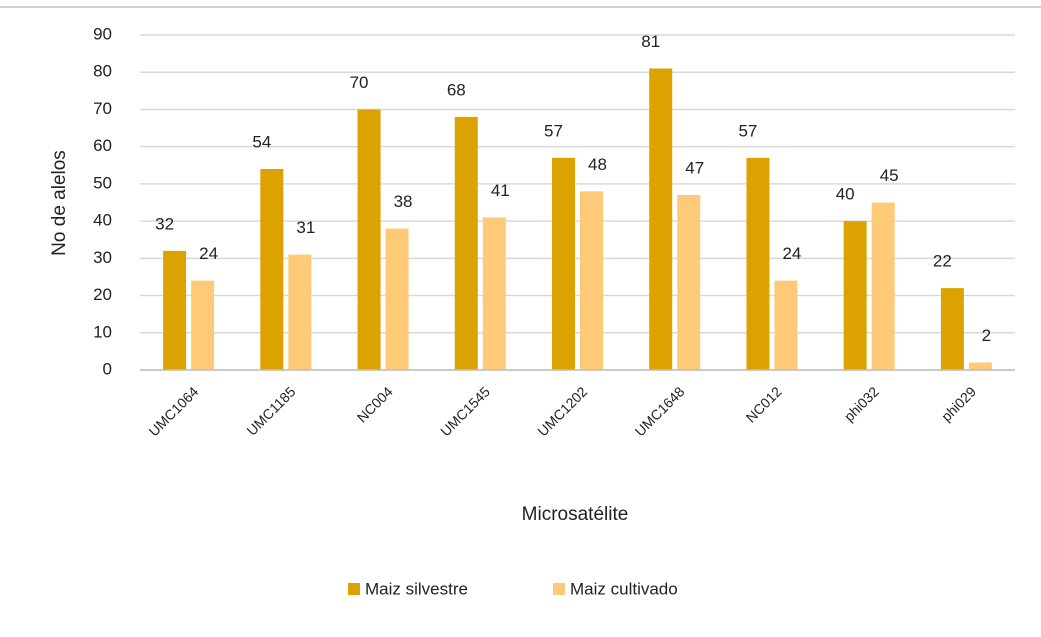  Describe the element at coordinates (270, 410) in the screenshot. I see `x-tick-label: UMC1185` at that location.